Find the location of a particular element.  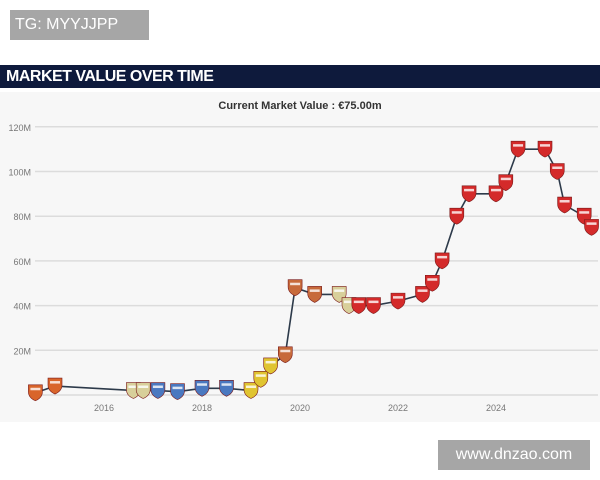

y-tick-label: 60M is located at coordinates (22, 262).